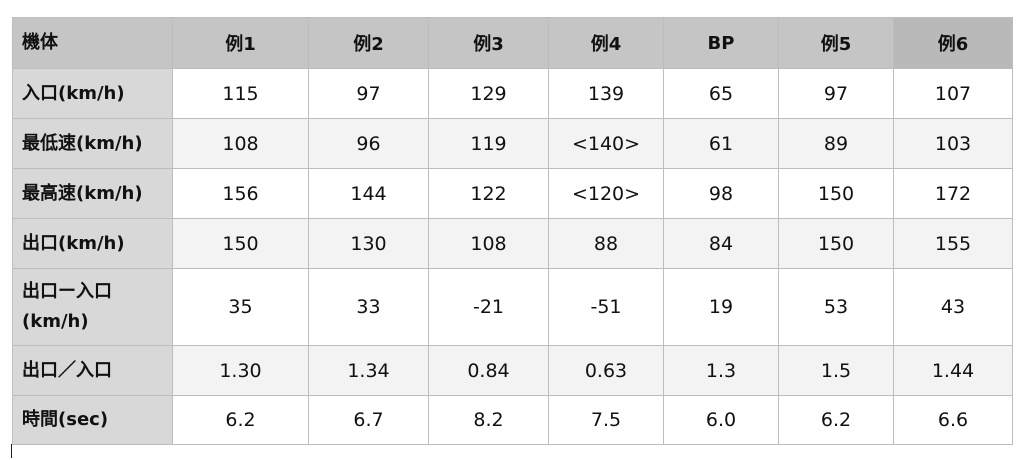 The height and width of the screenshot is (460, 1024). Describe the element at coordinates (606, 307) in the screenshot. I see `table-cell: -51` at that location.